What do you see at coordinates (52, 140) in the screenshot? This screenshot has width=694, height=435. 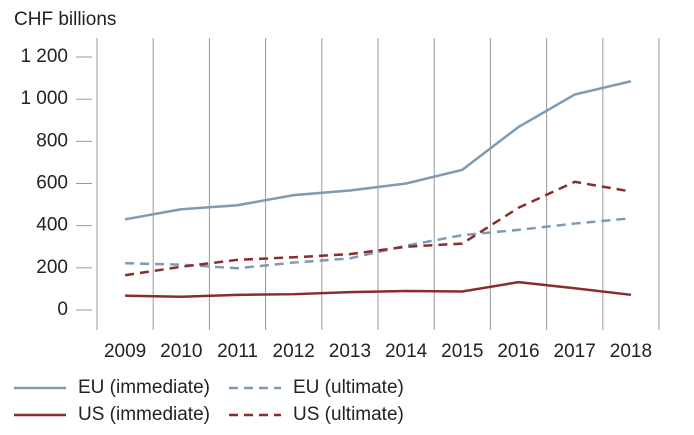 I see `y-tick-label: 800` at bounding box center [52, 140].